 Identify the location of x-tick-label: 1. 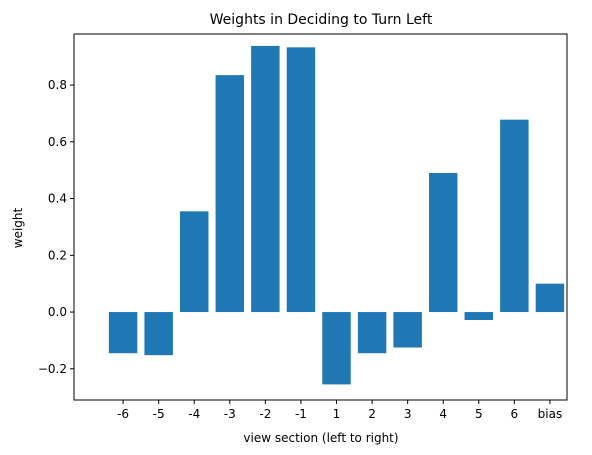
(337, 414).